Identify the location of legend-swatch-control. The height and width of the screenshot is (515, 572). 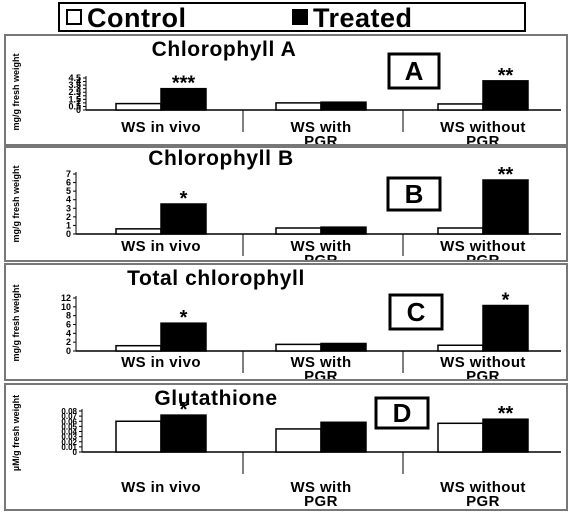
(74, 17).